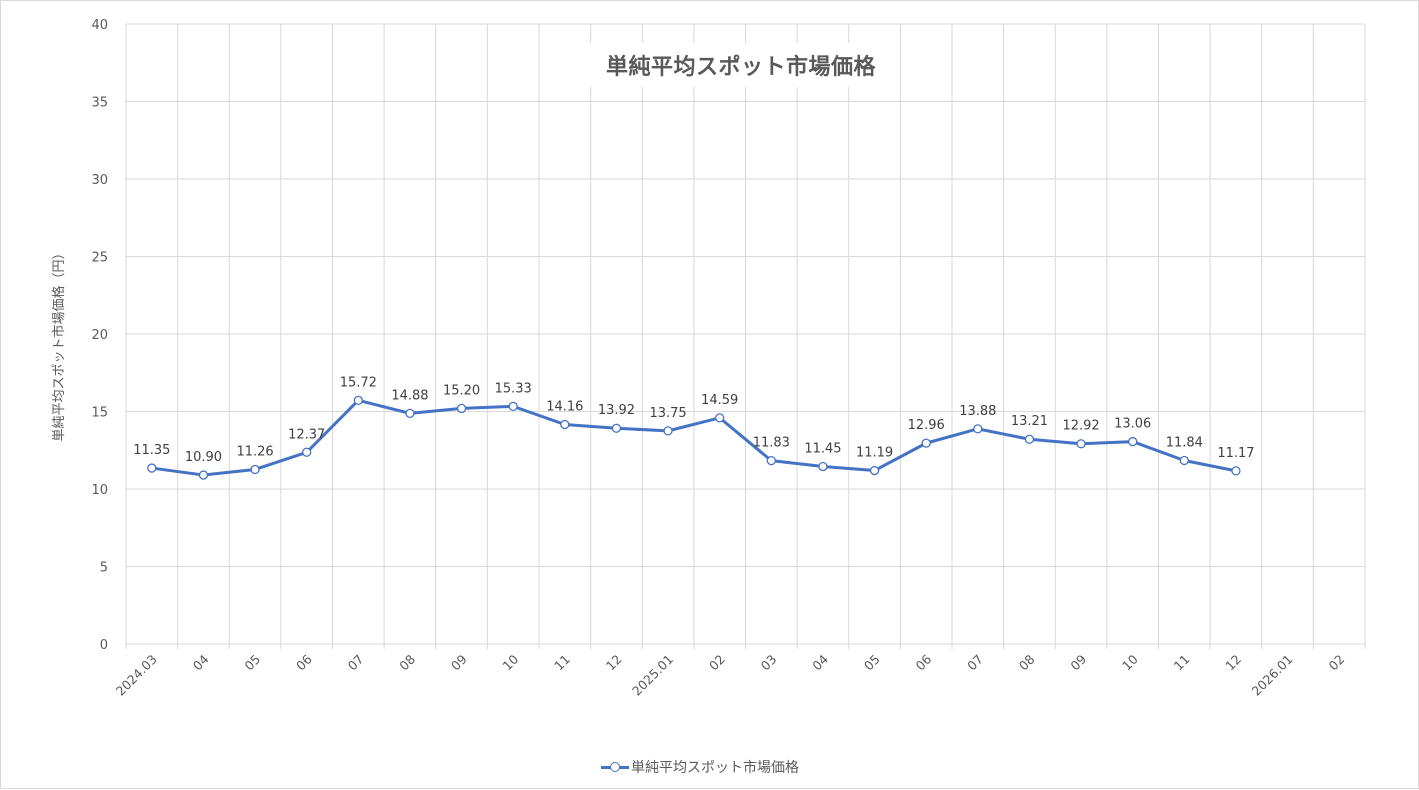 This screenshot has width=1419, height=790. I want to click on data-label: 10.90, so click(203, 457).